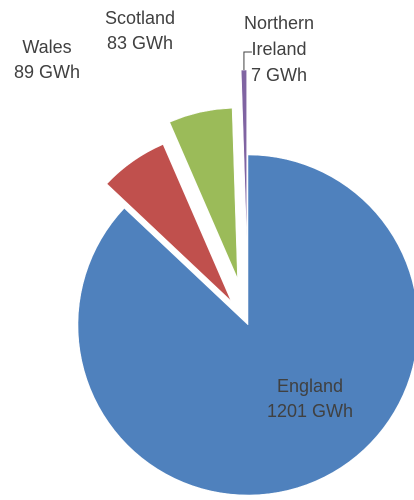 The image size is (414, 500). What do you see at coordinates (140, 18) in the screenshot?
I see `data-label-line: Scotland` at bounding box center [140, 18].